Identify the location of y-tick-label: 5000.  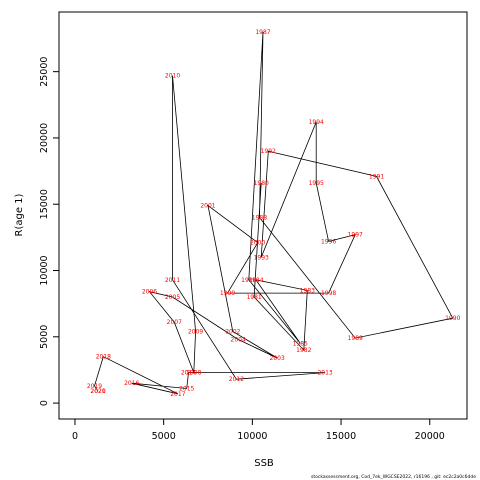
(44, 337).